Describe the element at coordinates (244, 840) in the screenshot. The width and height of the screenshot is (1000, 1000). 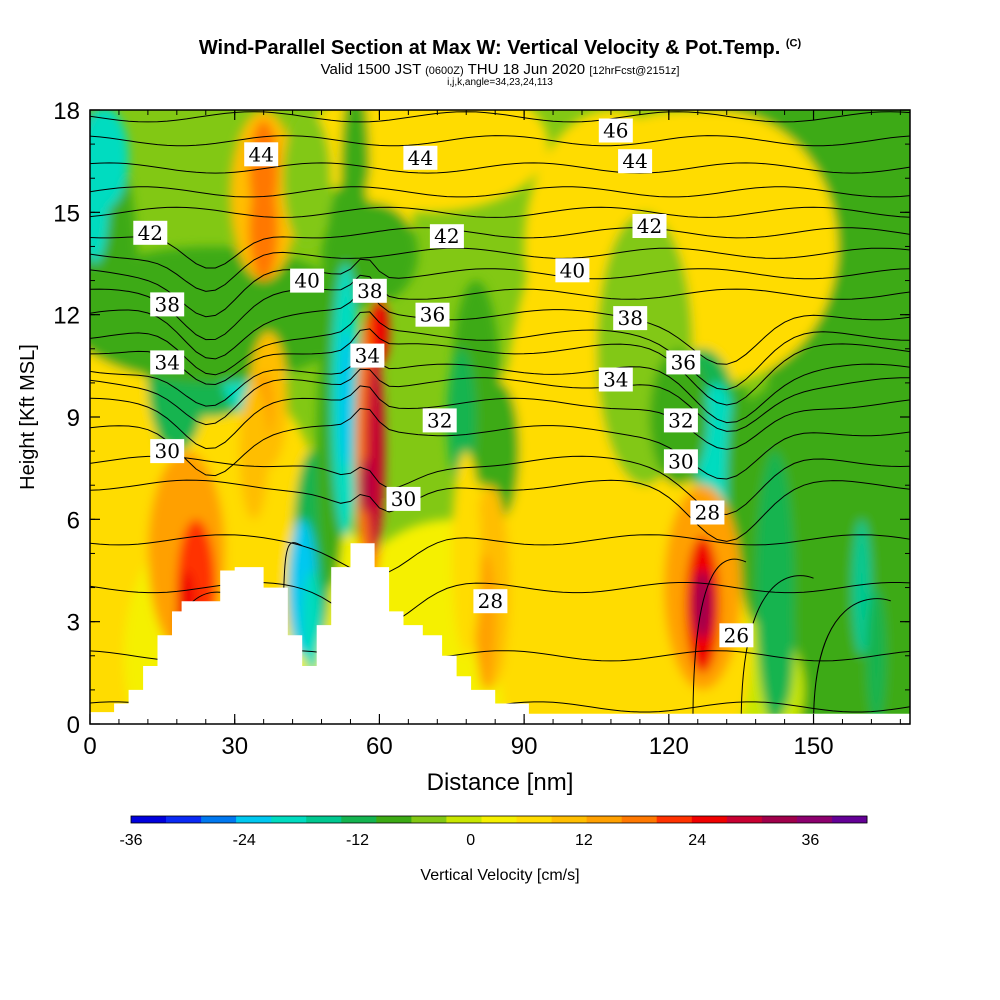
I see `colorbar-tick-label: -24` at that location.